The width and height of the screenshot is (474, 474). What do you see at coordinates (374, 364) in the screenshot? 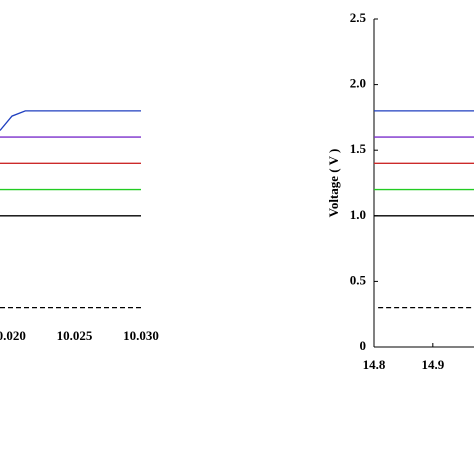
I see `x-tick-label: 14.8` at bounding box center [374, 364].